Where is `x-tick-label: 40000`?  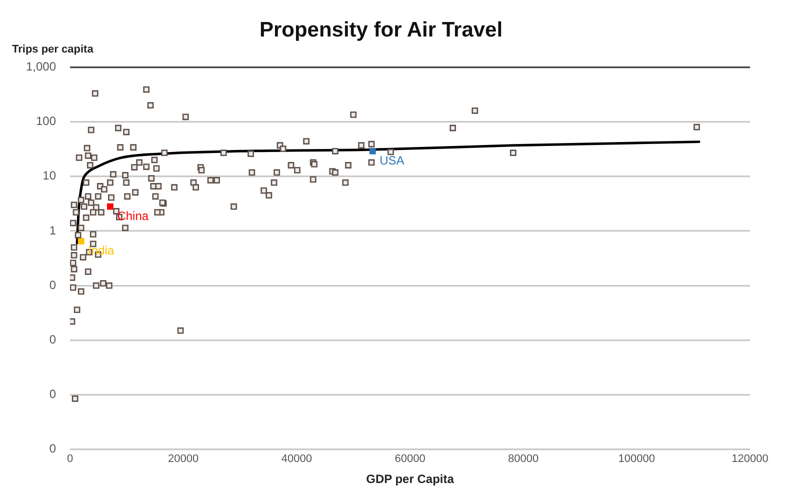 x-tick-label: 40000 is located at coordinates (296, 459).